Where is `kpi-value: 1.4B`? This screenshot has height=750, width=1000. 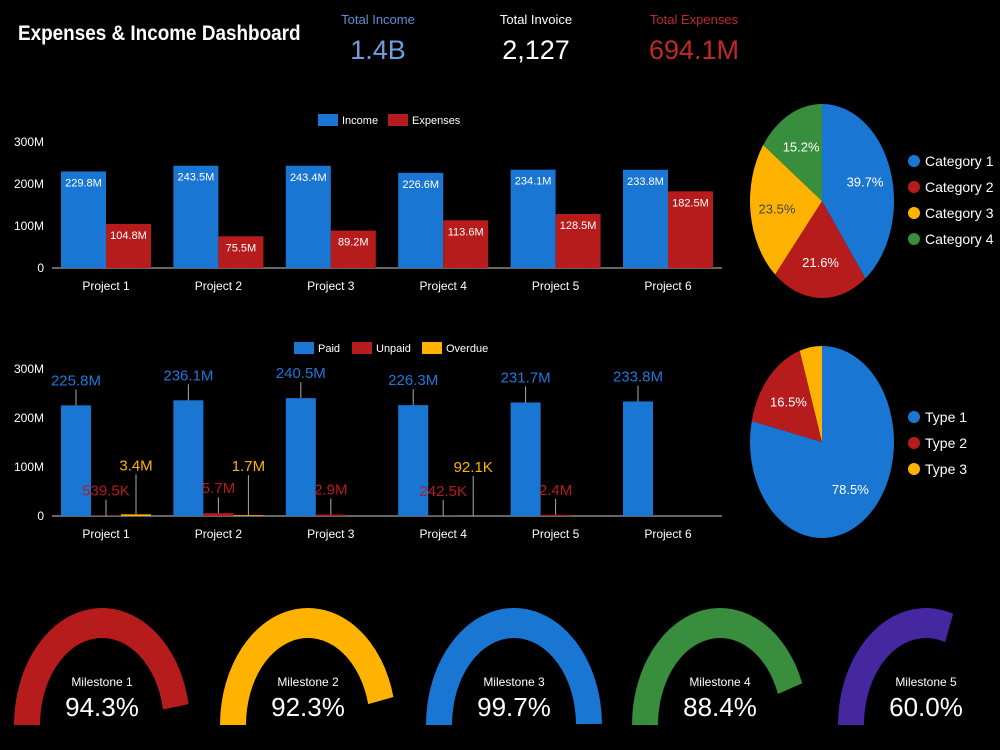 kpi-value: 1.4B is located at coordinates (378, 50).